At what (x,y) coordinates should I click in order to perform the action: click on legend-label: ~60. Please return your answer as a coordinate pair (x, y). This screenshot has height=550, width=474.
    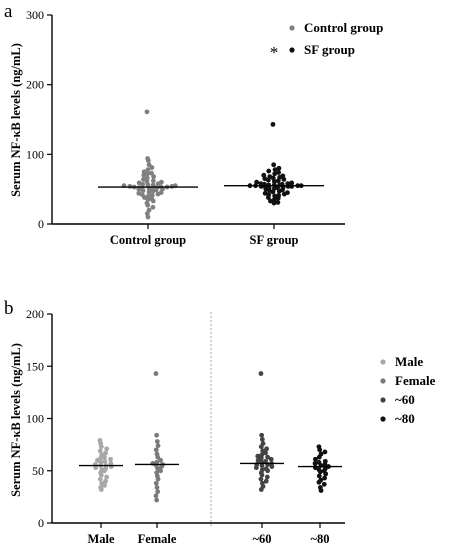
    Looking at the image, I should click on (405, 399).